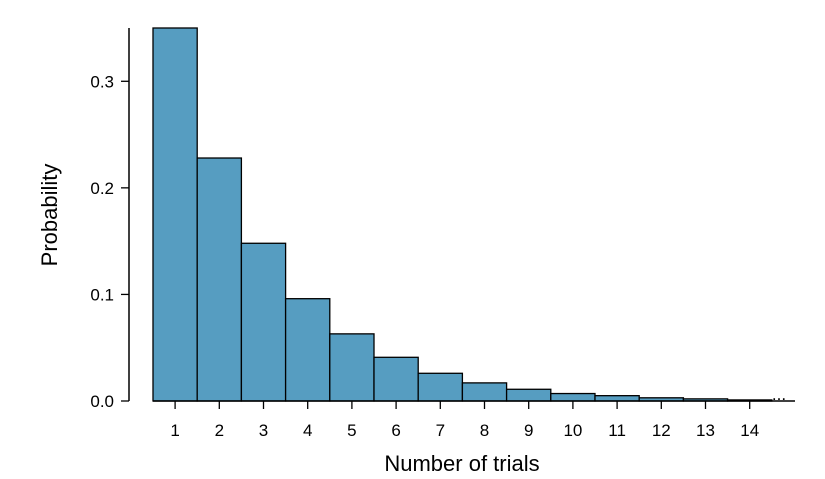 This screenshot has width=825, height=479. I want to click on y-ticks-group: 0.0 0.1 0.2 0.3, so click(109, 241).